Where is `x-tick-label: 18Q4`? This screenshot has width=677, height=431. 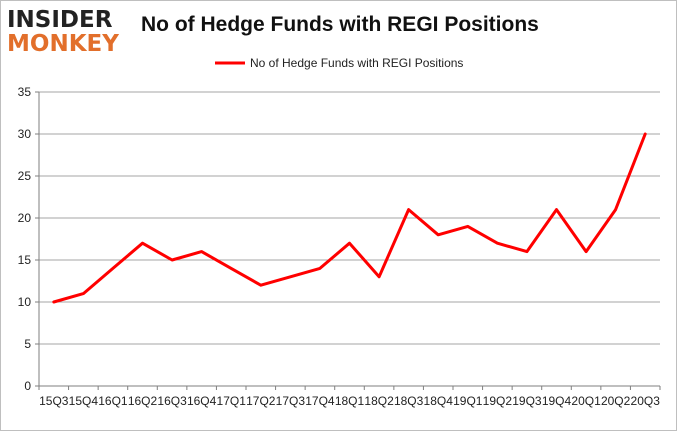 x-tick-label: 18Q4 is located at coordinates (439, 401).